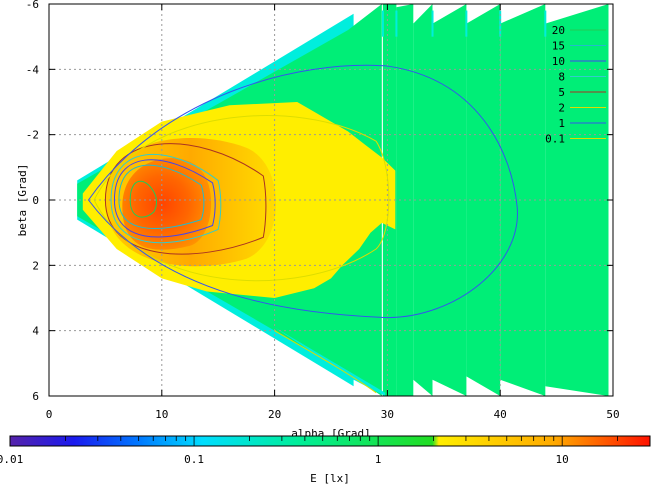  What do you see at coordinates (49, 414) in the screenshot?
I see `x-tick-label: 0` at bounding box center [49, 414].